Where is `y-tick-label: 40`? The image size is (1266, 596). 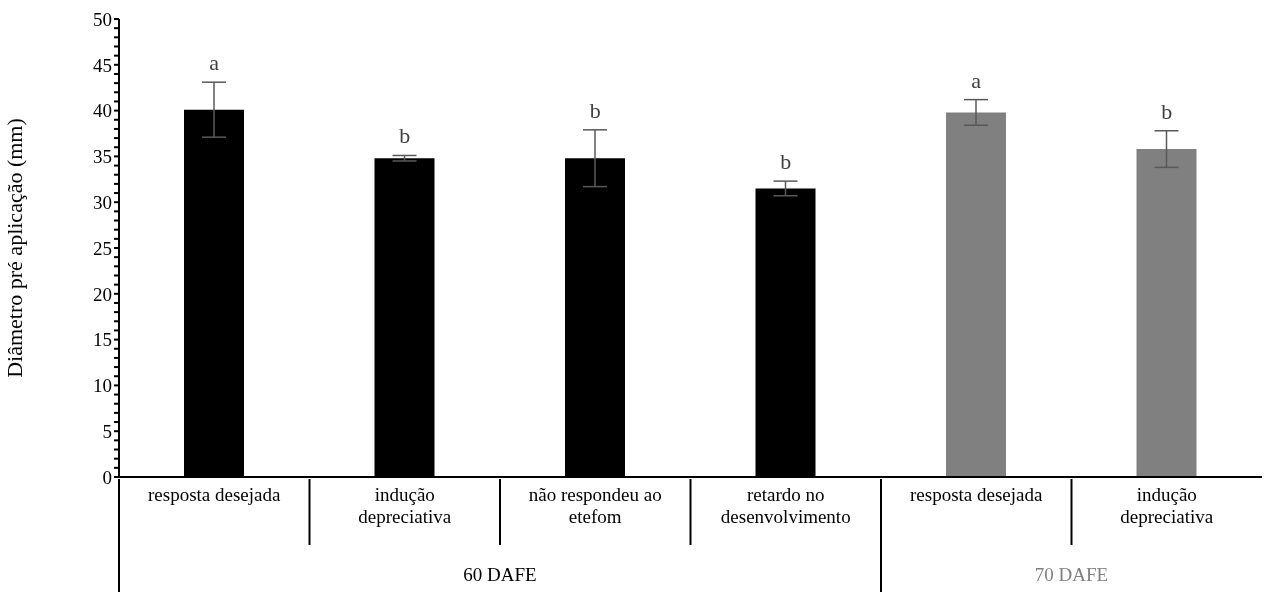 y-tick-label: 40 is located at coordinates (102, 111).